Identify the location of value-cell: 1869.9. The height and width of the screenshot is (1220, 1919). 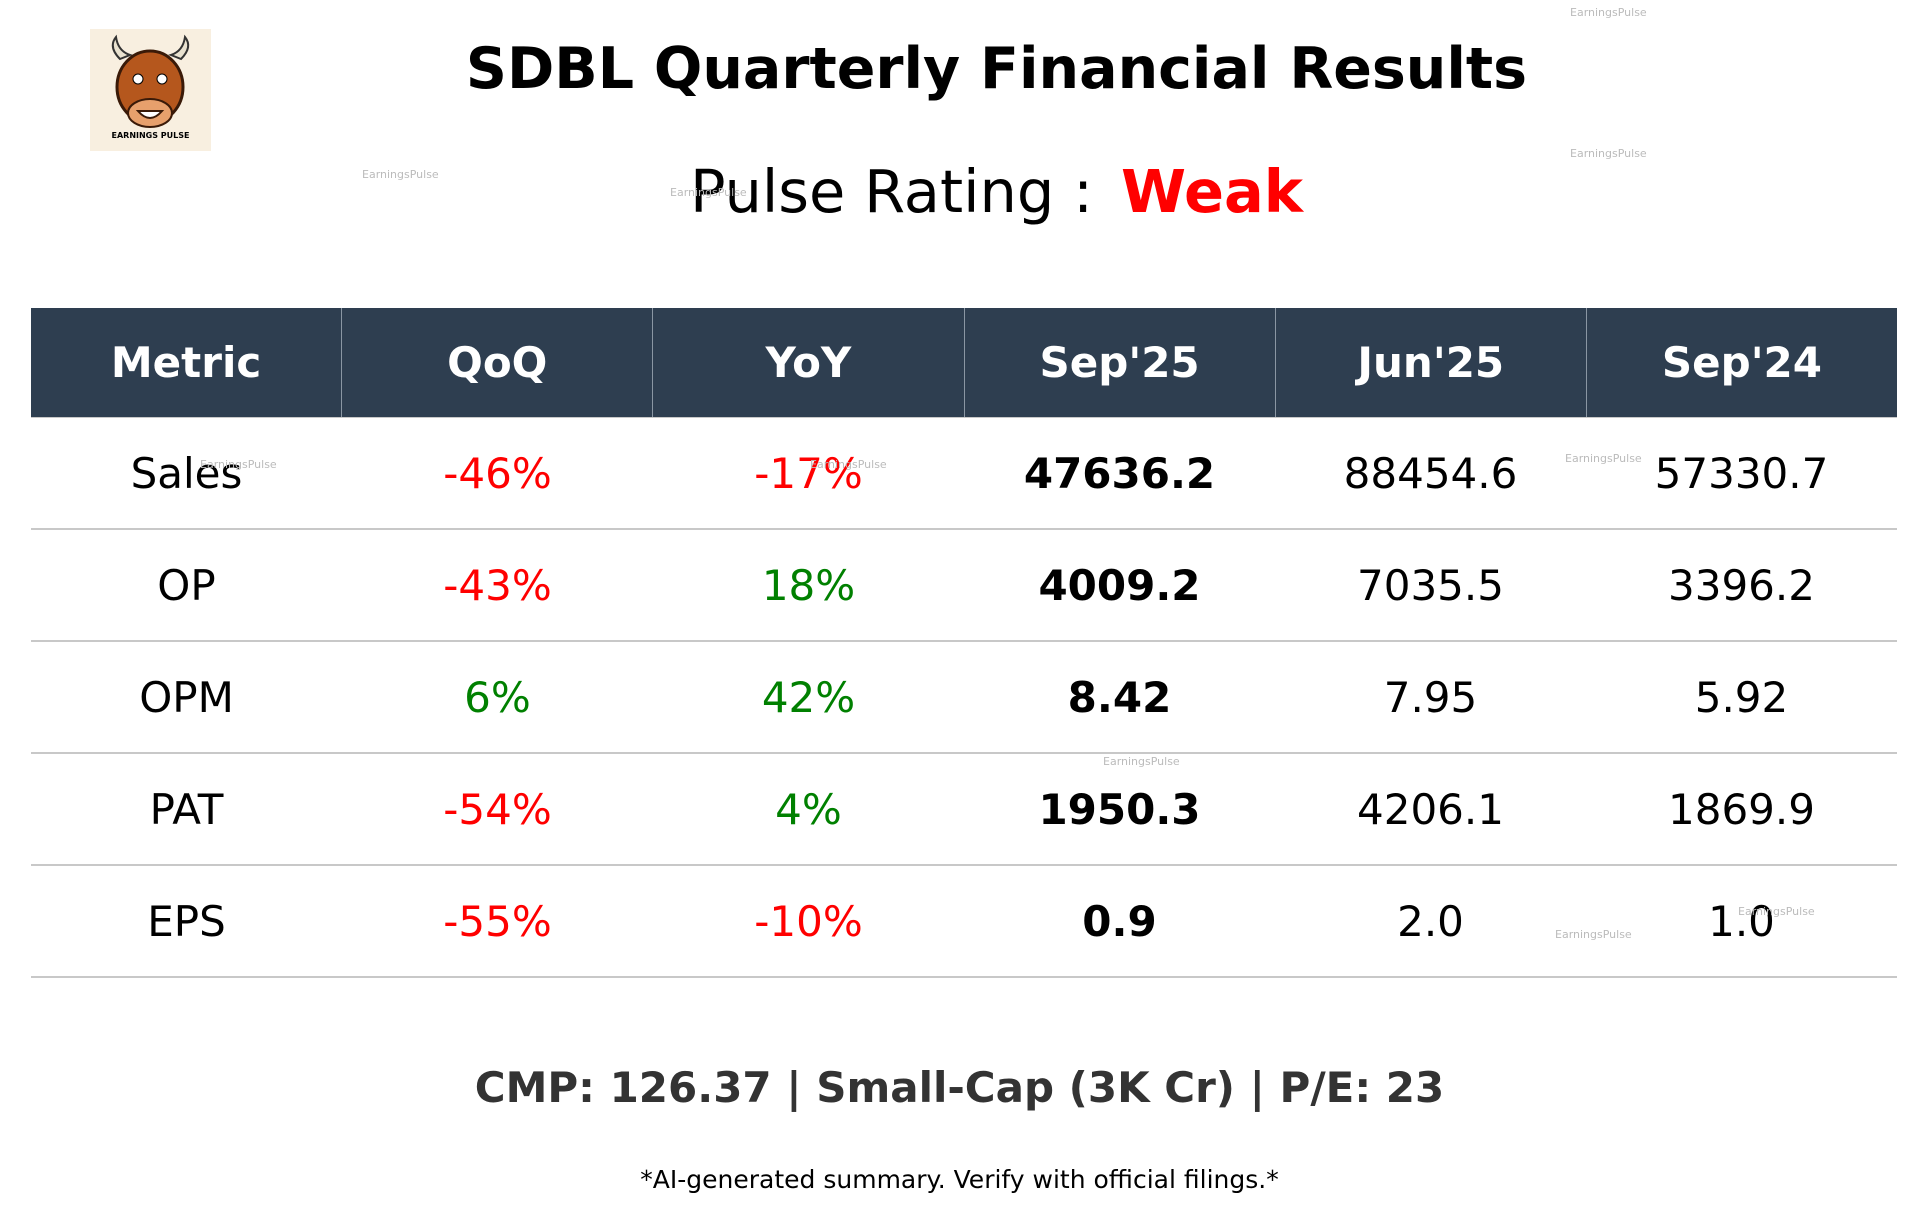
(1741, 809).